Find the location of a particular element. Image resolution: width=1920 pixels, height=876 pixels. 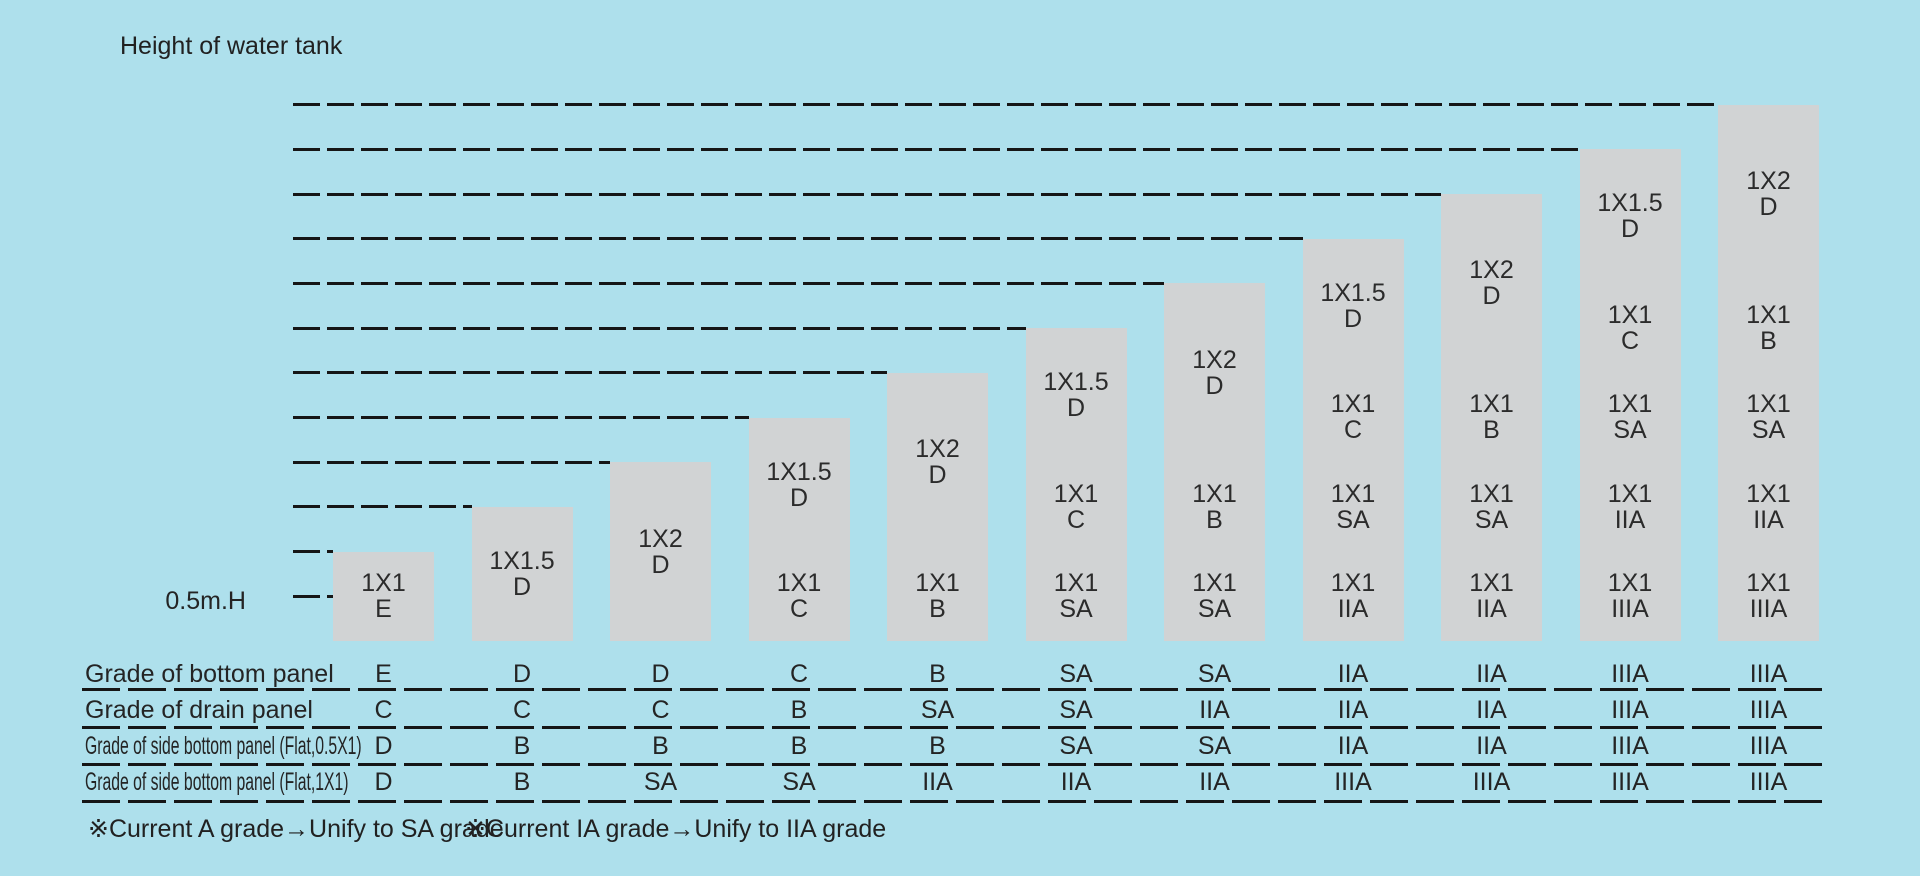

chart-title: Height of water tank is located at coordinates (231, 46).